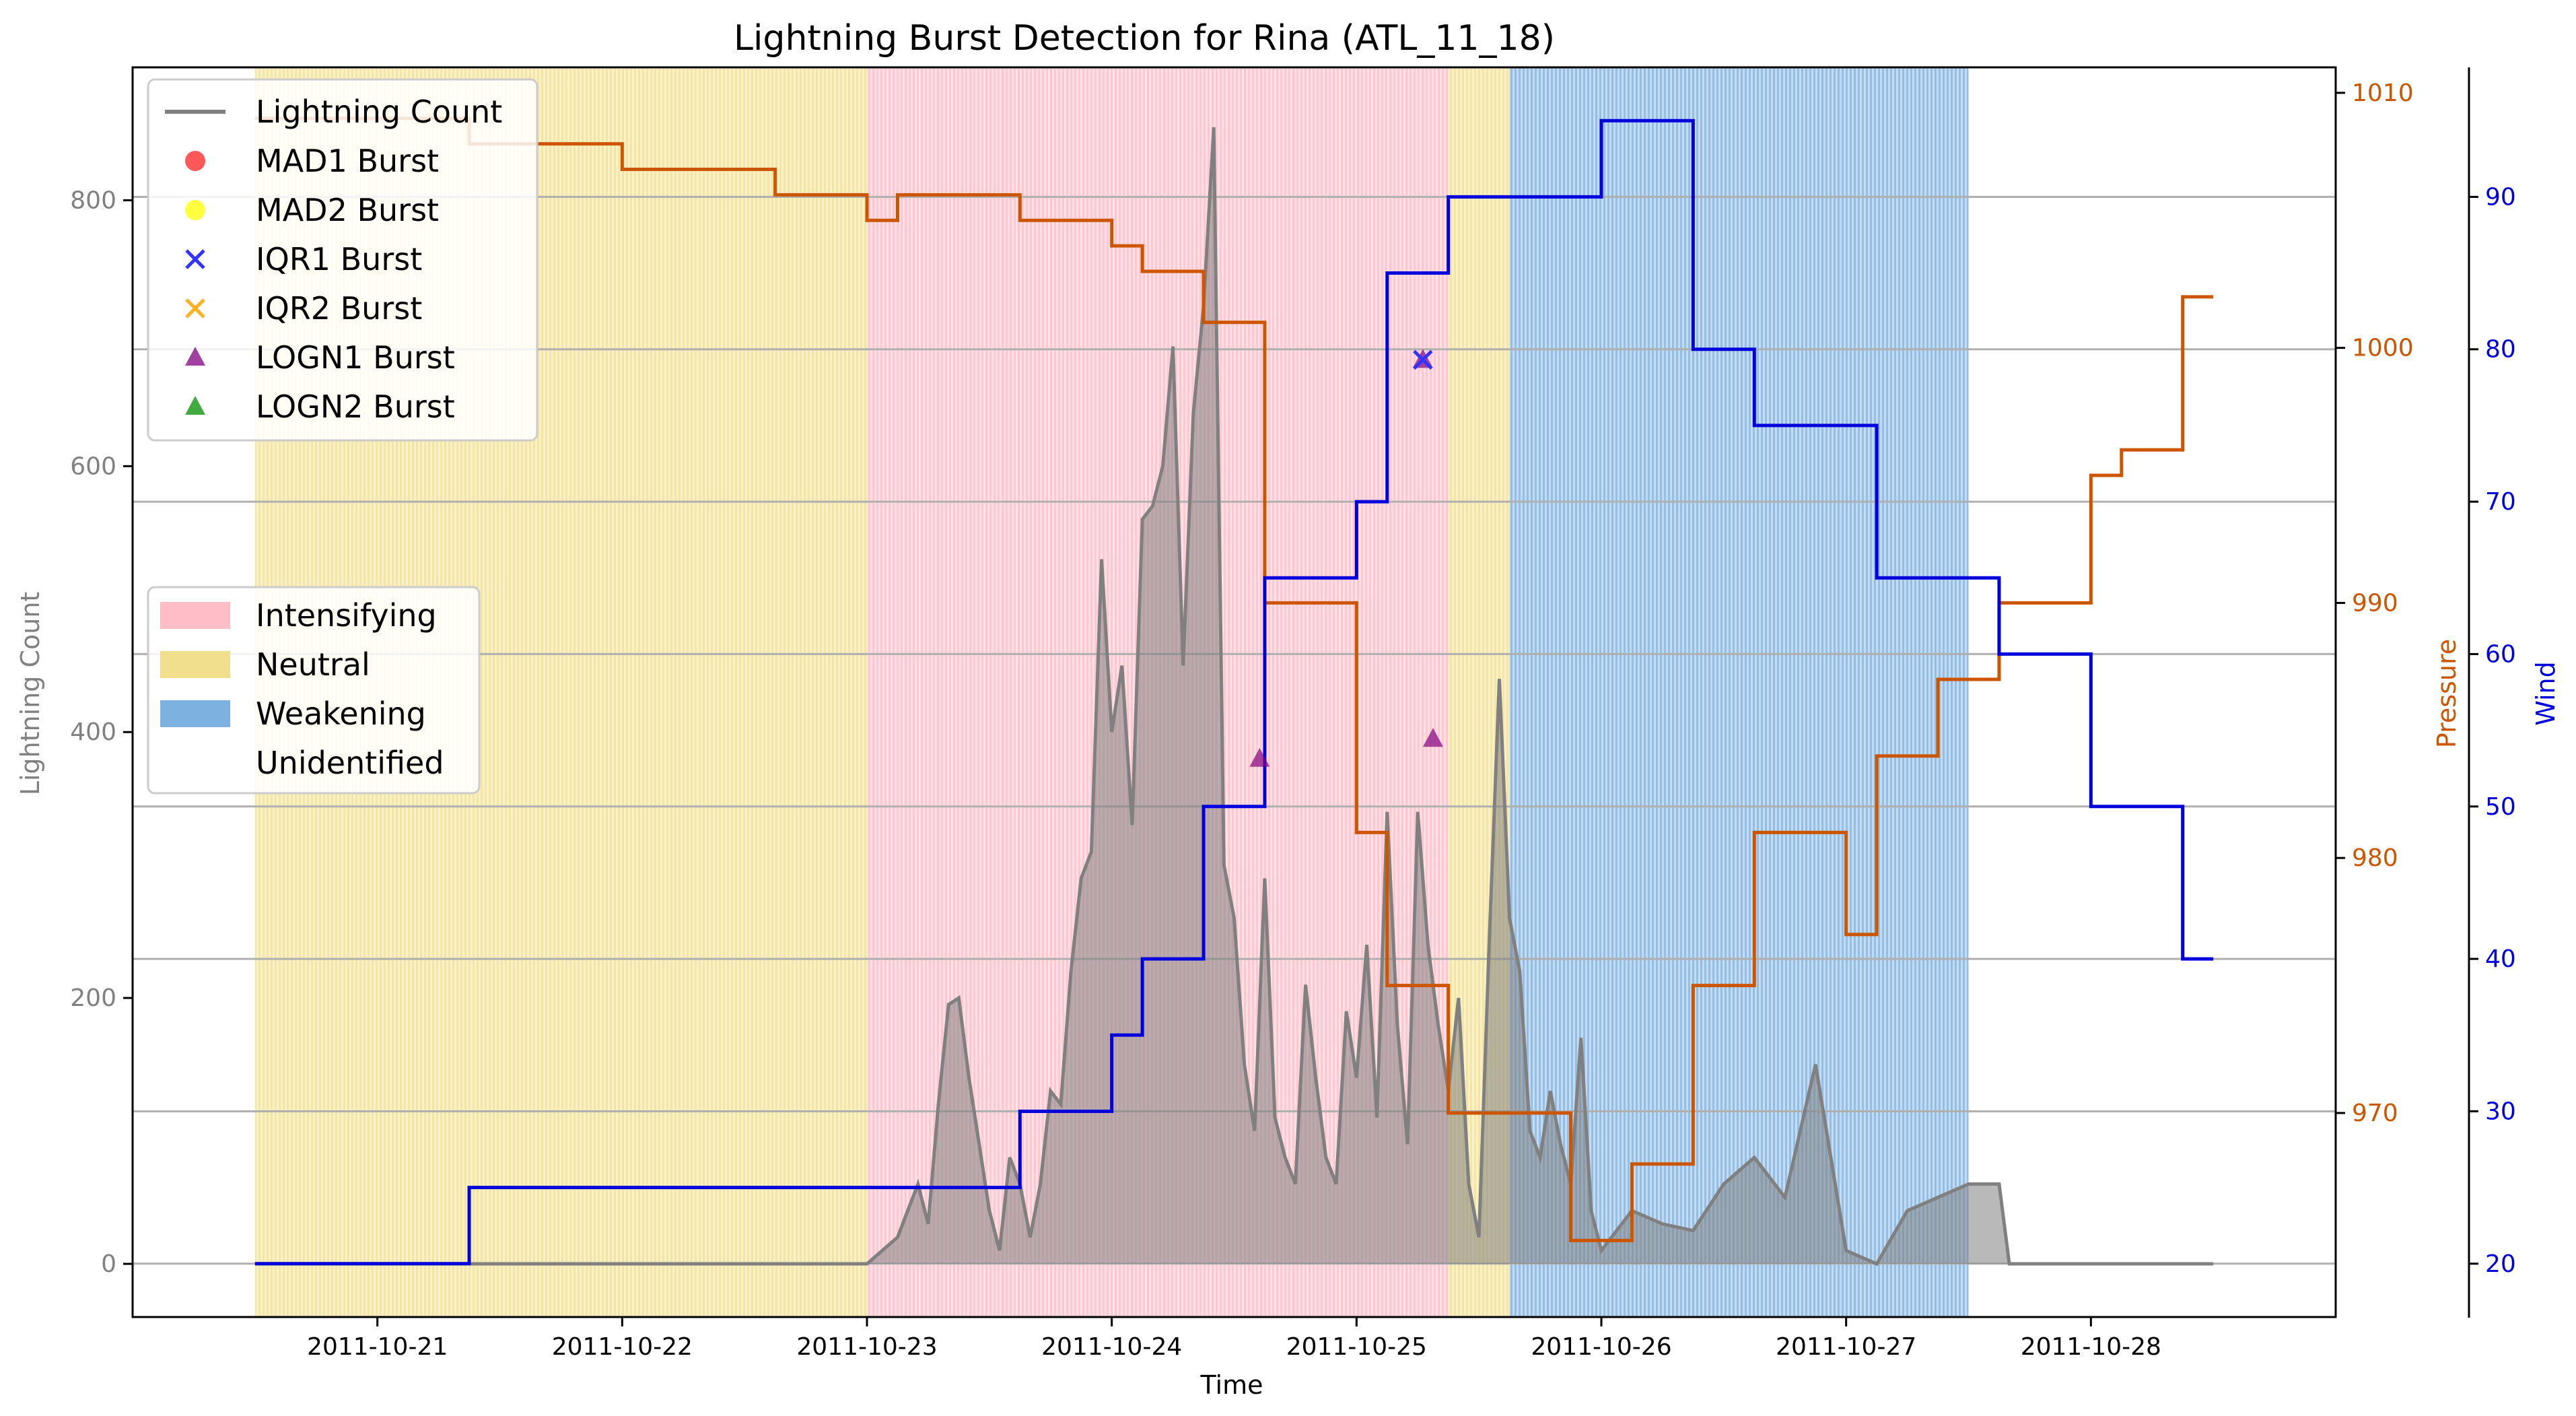 This screenshot has height=1416, width=2576. What do you see at coordinates (1111, 1347) in the screenshot?
I see `x-tick-label-3: 2011-10-24` at bounding box center [1111, 1347].